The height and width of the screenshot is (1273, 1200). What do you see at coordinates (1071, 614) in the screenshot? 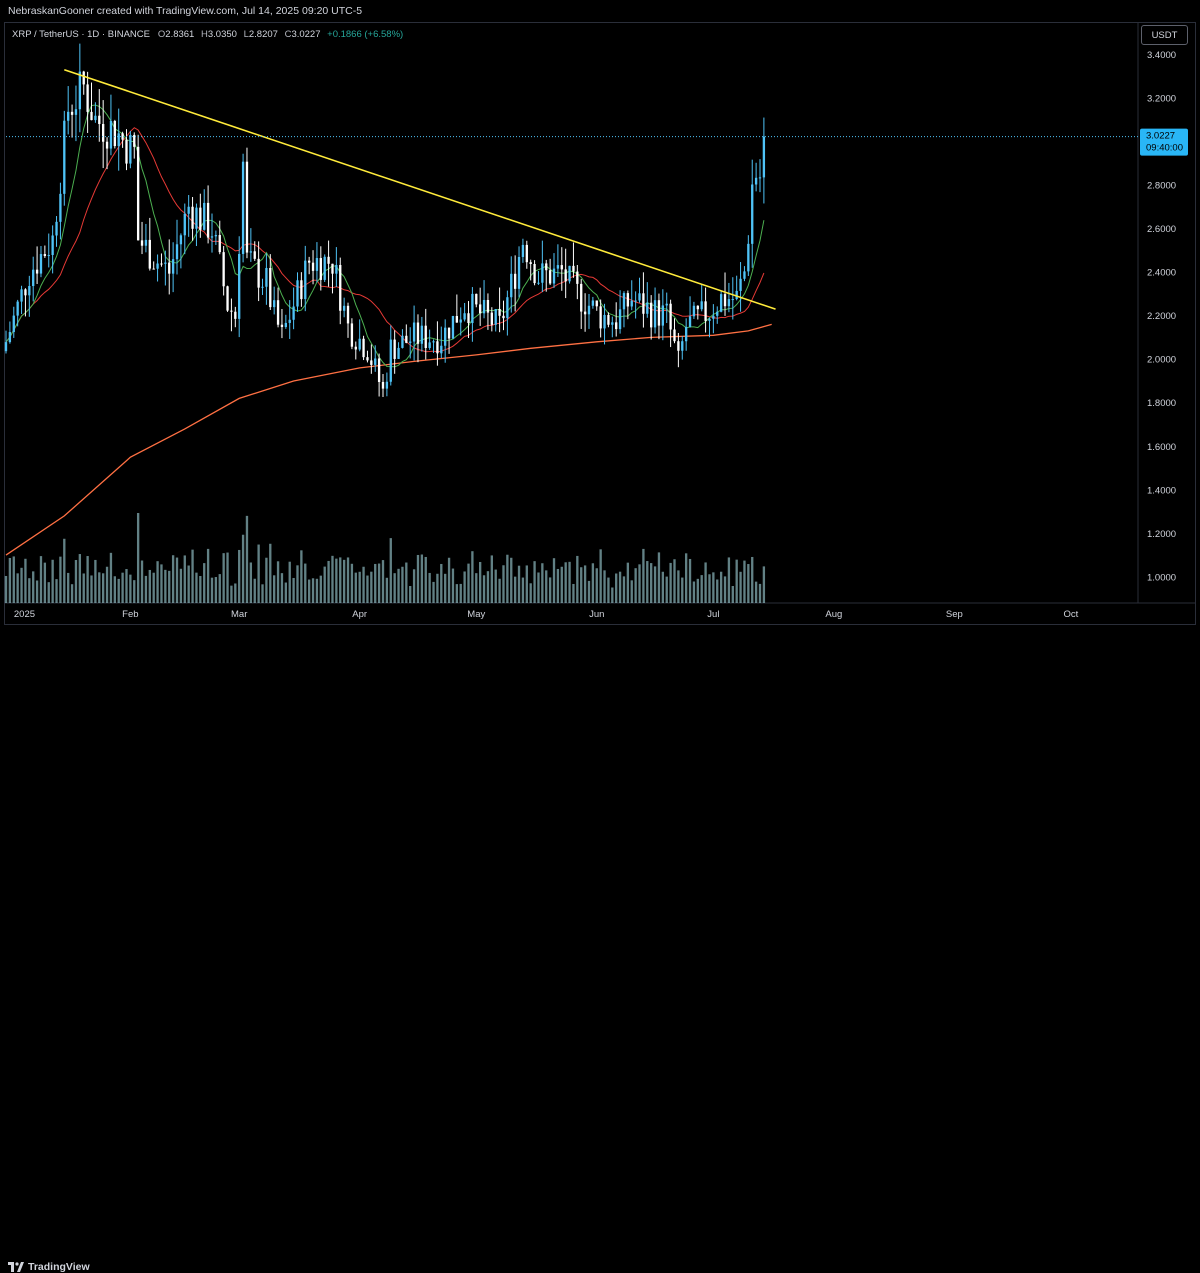
I see `x-tick-label: Oct` at bounding box center [1071, 614].